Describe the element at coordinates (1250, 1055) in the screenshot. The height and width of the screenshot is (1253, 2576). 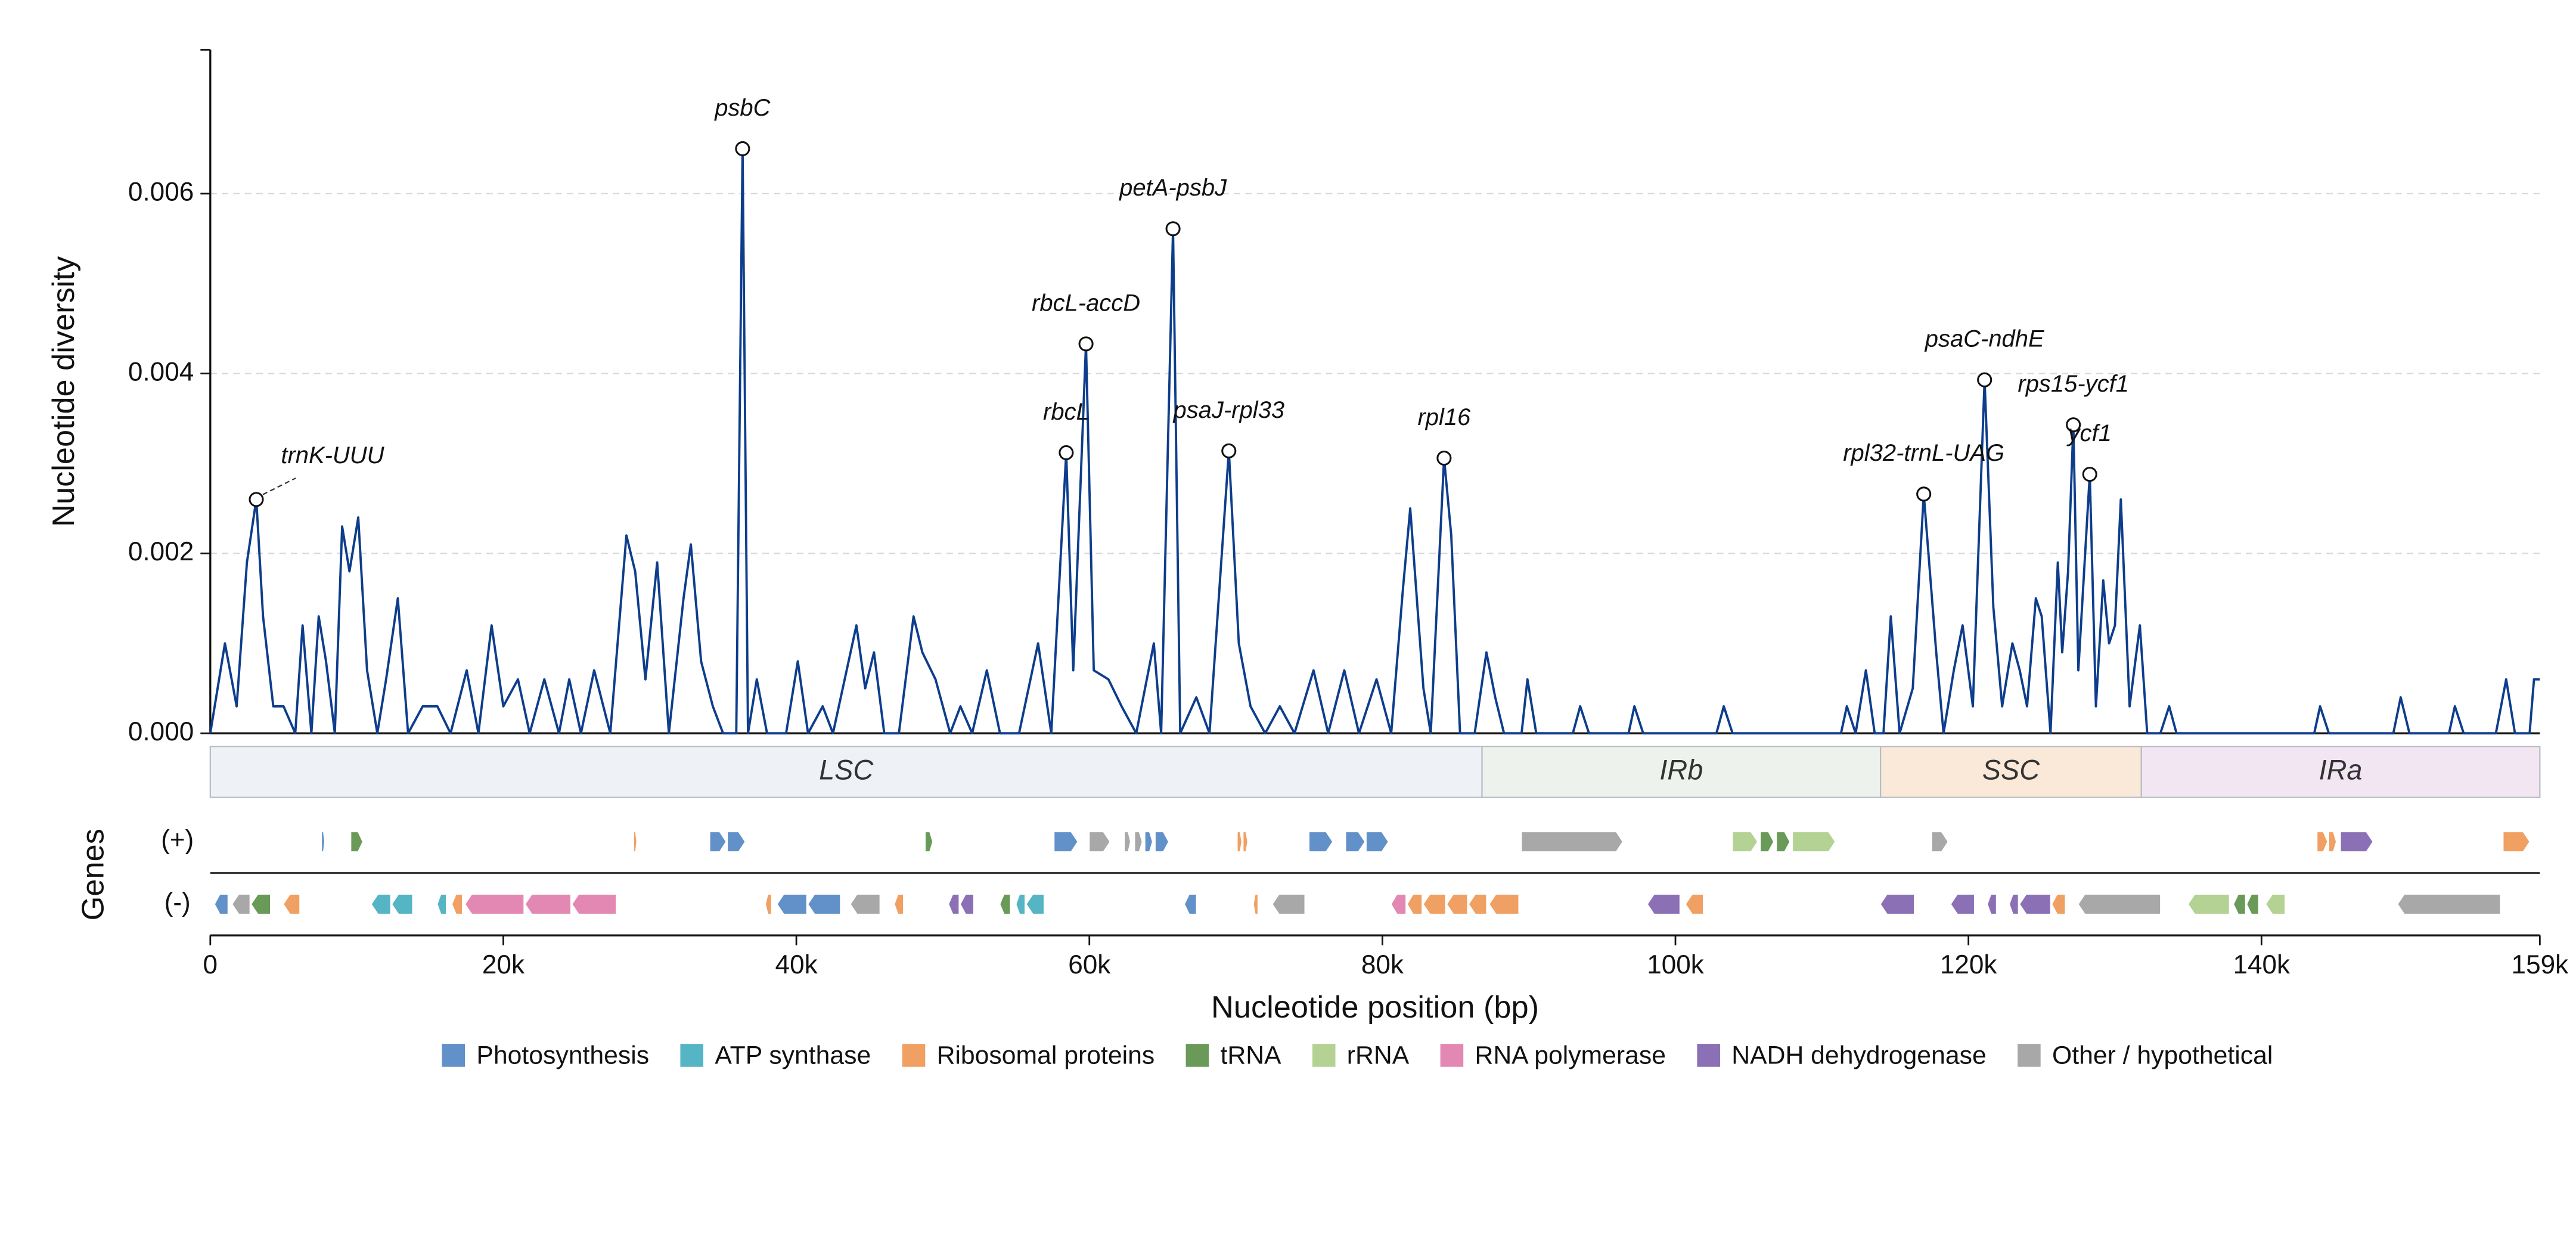
I see `legend-label: tRNA` at that location.